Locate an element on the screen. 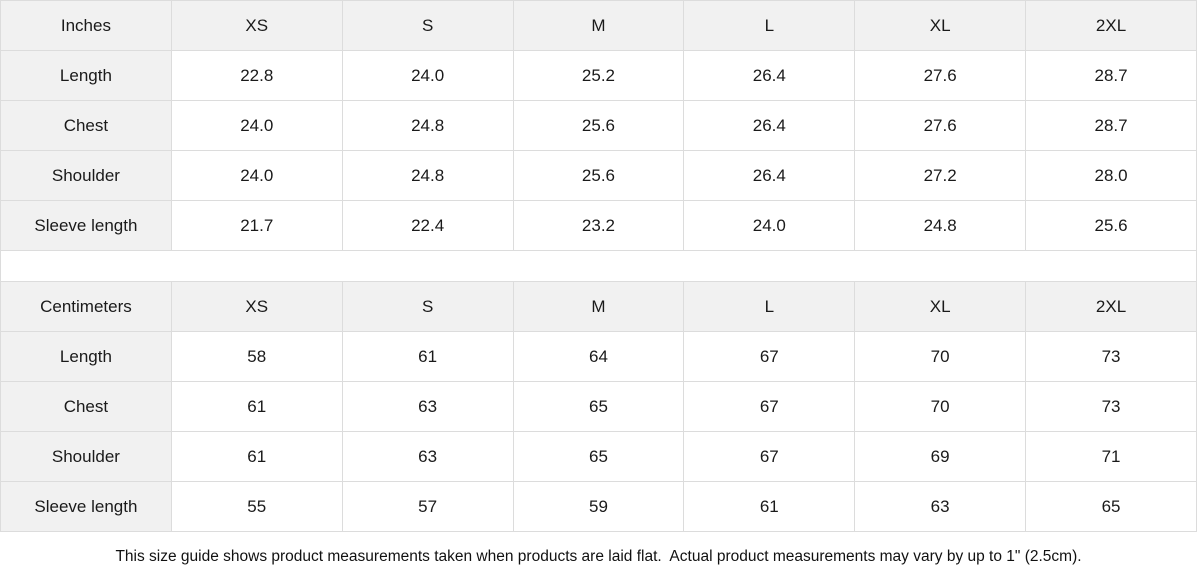 The width and height of the screenshot is (1197, 581). table-row: Length 22.8 24.0 25.2 26.4 27.6 28.7 is located at coordinates (598, 75).